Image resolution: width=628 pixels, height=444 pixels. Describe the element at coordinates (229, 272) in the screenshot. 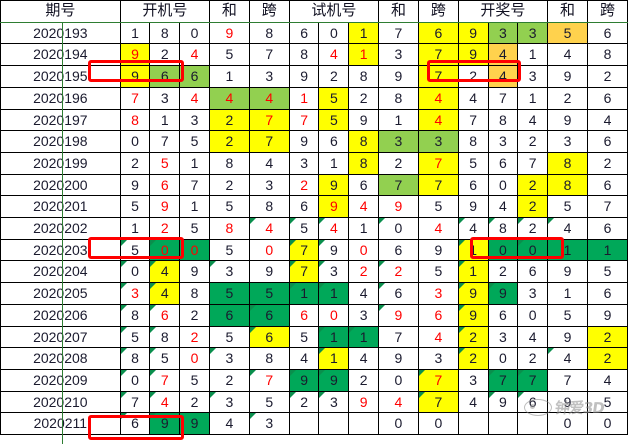

I see `machine-sum-cell: 3` at that location.